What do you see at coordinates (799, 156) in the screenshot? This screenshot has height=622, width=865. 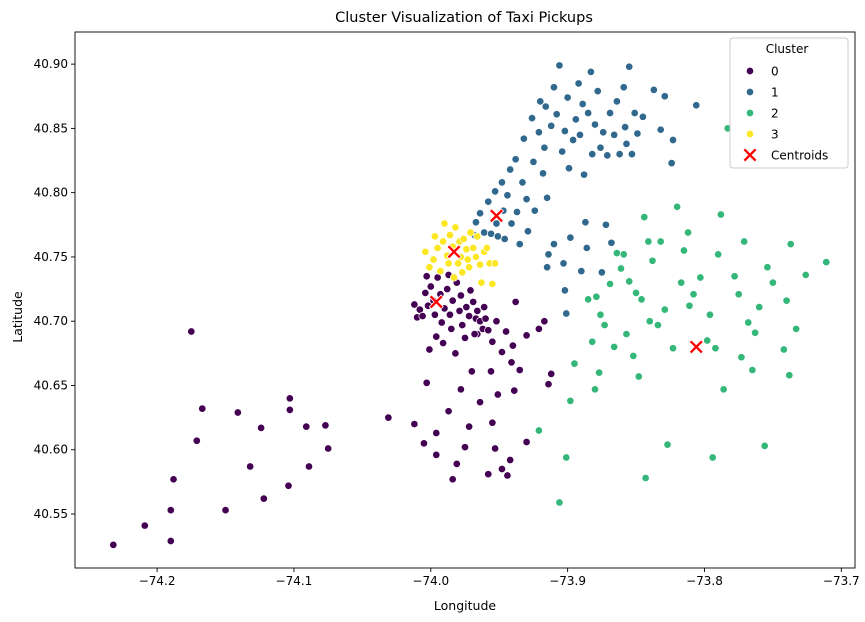 I see `legend-label-centroids: Centroids` at bounding box center [799, 156].